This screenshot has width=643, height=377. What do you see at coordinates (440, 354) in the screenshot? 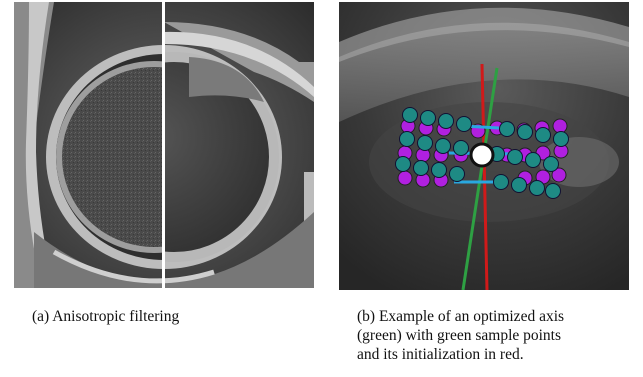
I see `caption-b-line-3: and its initialization in red.` at bounding box center [440, 354].